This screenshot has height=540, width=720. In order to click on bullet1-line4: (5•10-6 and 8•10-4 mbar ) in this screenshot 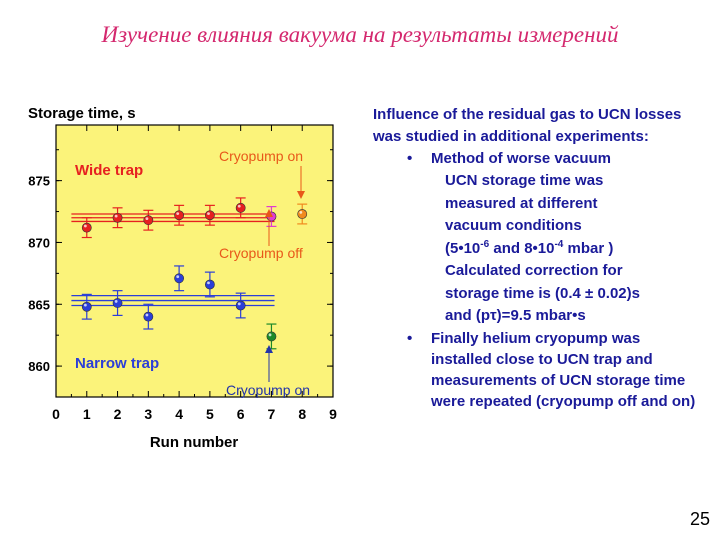, I will do `click(529, 247)`.